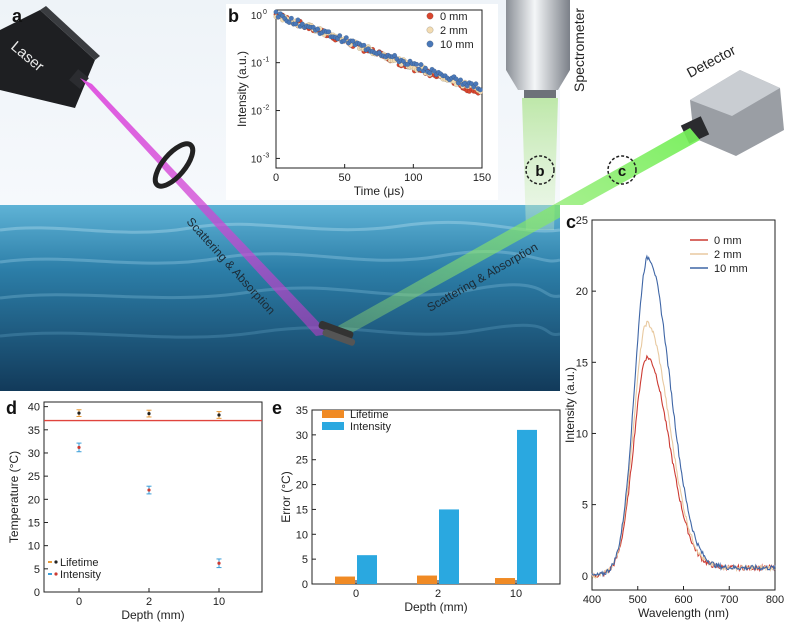 The width and height of the screenshot is (785, 627). I want to click on temperature-legend-label: Intensity, so click(80, 575).